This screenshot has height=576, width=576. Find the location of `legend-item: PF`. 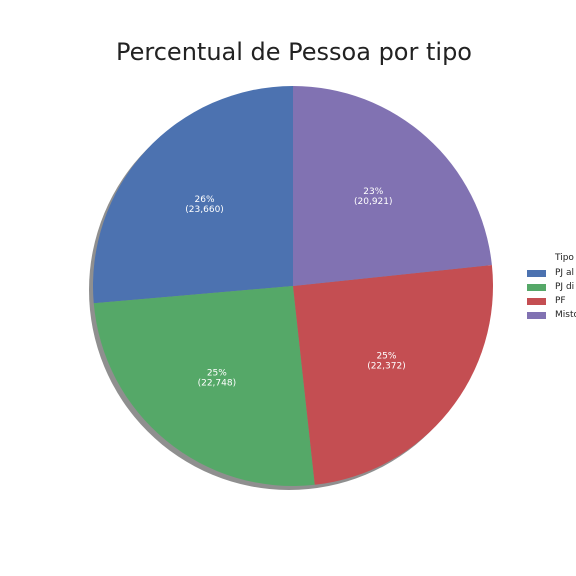

legend-item: PF is located at coordinates (551, 301).